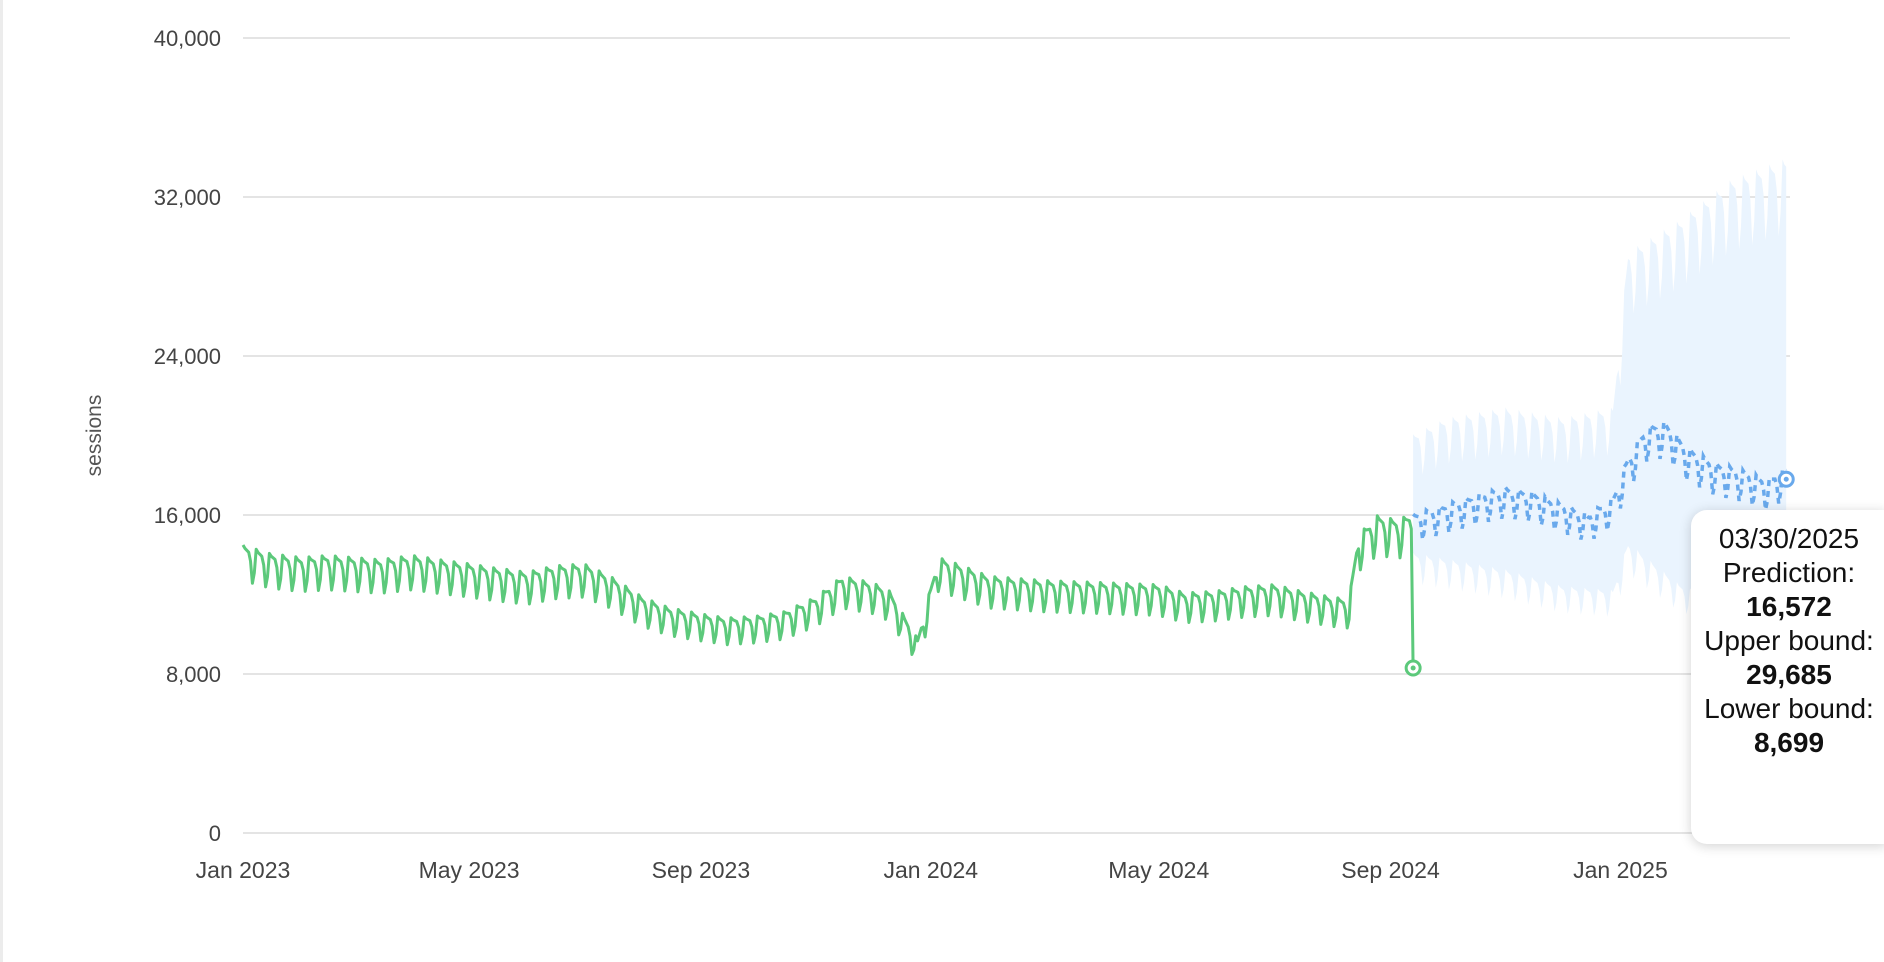  Describe the element at coordinates (1789, 674) in the screenshot. I see `tooltip-upper-value: 29,685` at that location.